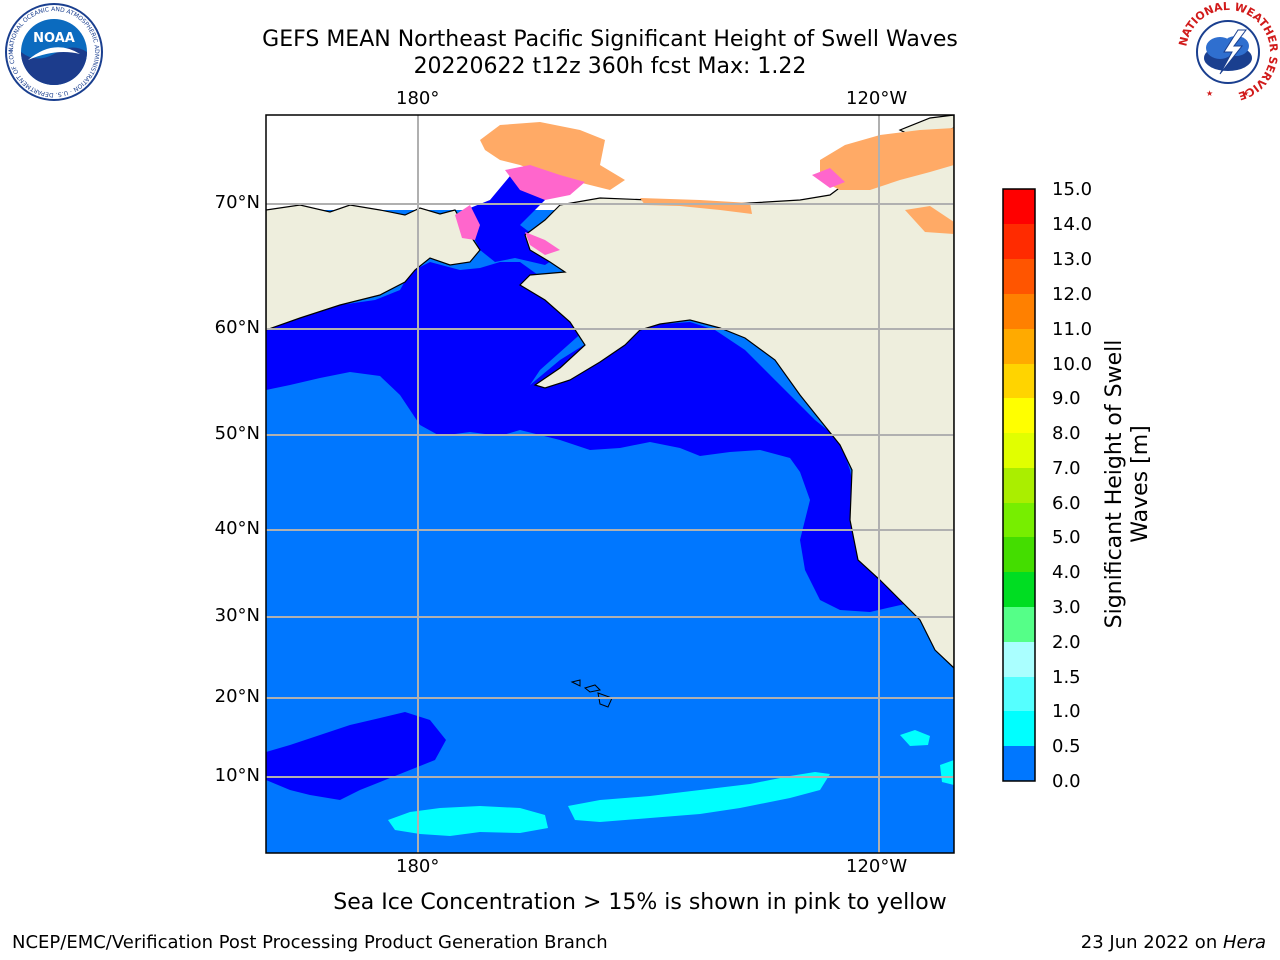 The width and height of the screenshot is (1280, 960). I want to click on sea-ice-pink-chukchi, so click(545, 182).